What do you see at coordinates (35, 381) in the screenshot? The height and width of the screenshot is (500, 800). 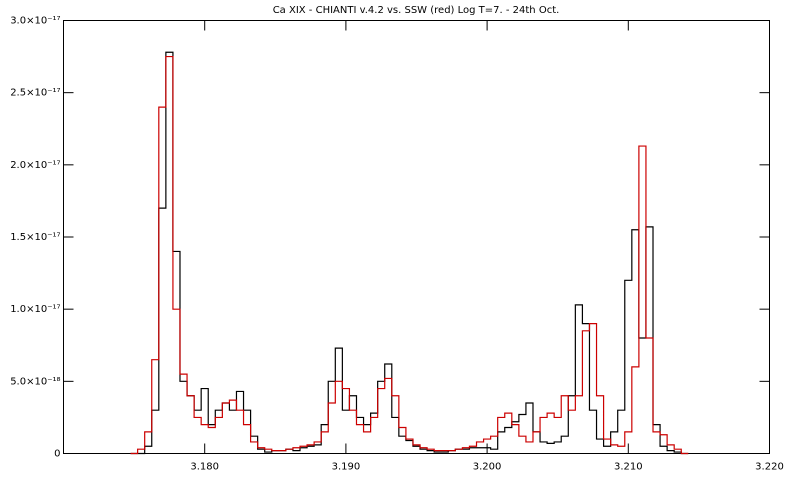 I see `y-tick-label: 5.0×10⁻¹⁸` at bounding box center [35, 381].